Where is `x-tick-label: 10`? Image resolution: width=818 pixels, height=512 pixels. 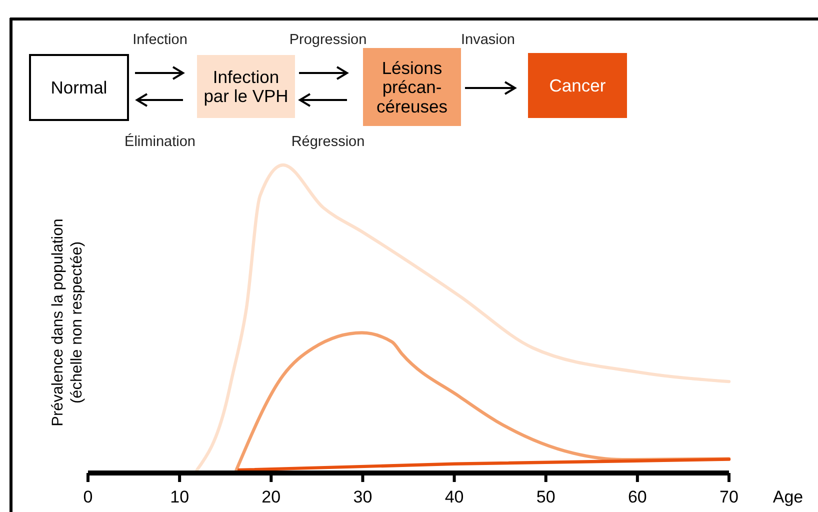 x-tick-label: 10 is located at coordinates (180, 497).